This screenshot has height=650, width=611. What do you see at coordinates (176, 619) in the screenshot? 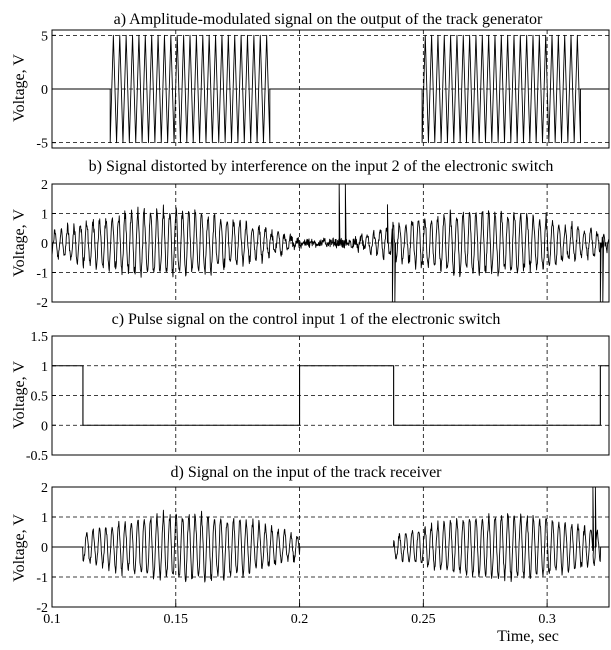
I see `panel-d-xtick-label-1: 0.15` at bounding box center [176, 619].